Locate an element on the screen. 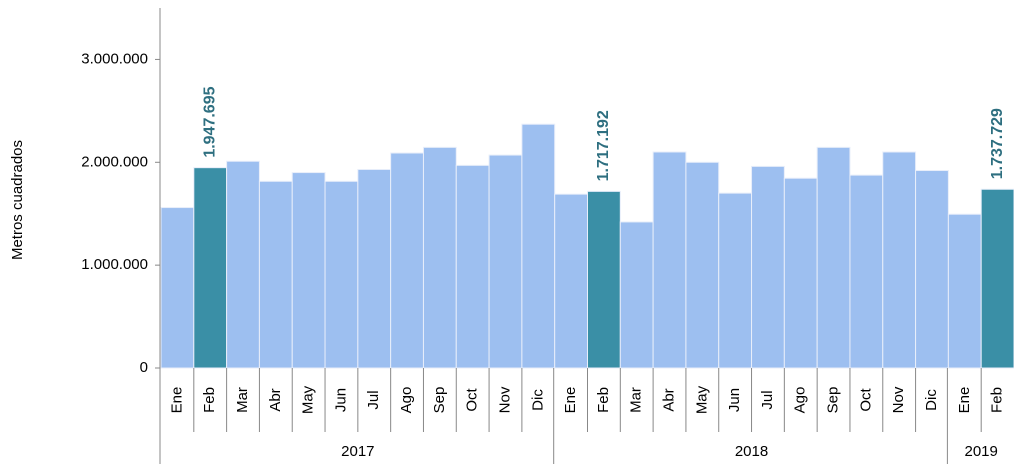  data-label: 1.717.192 is located at coordinates (603, 145).